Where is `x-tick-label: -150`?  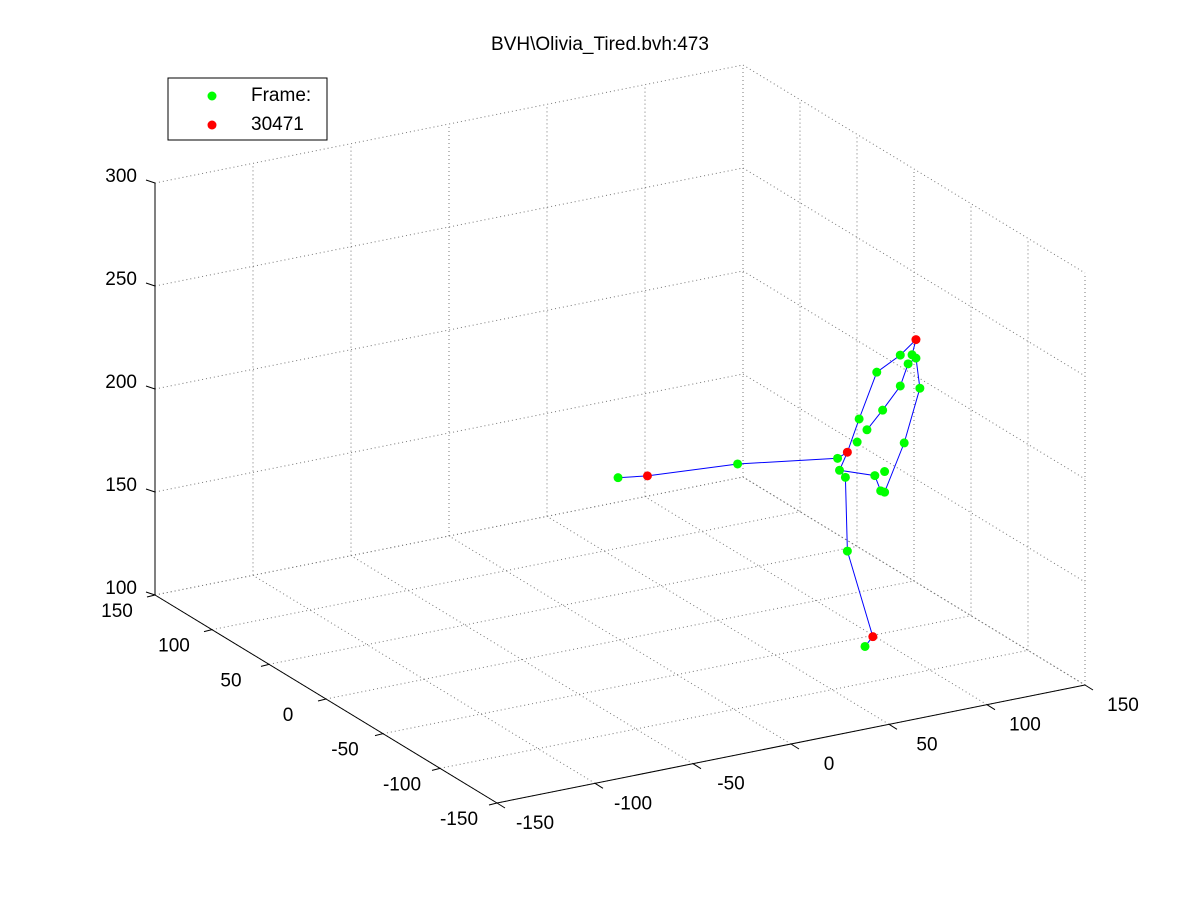
x-tick-label: -150 is located at coordinates (535, 823).